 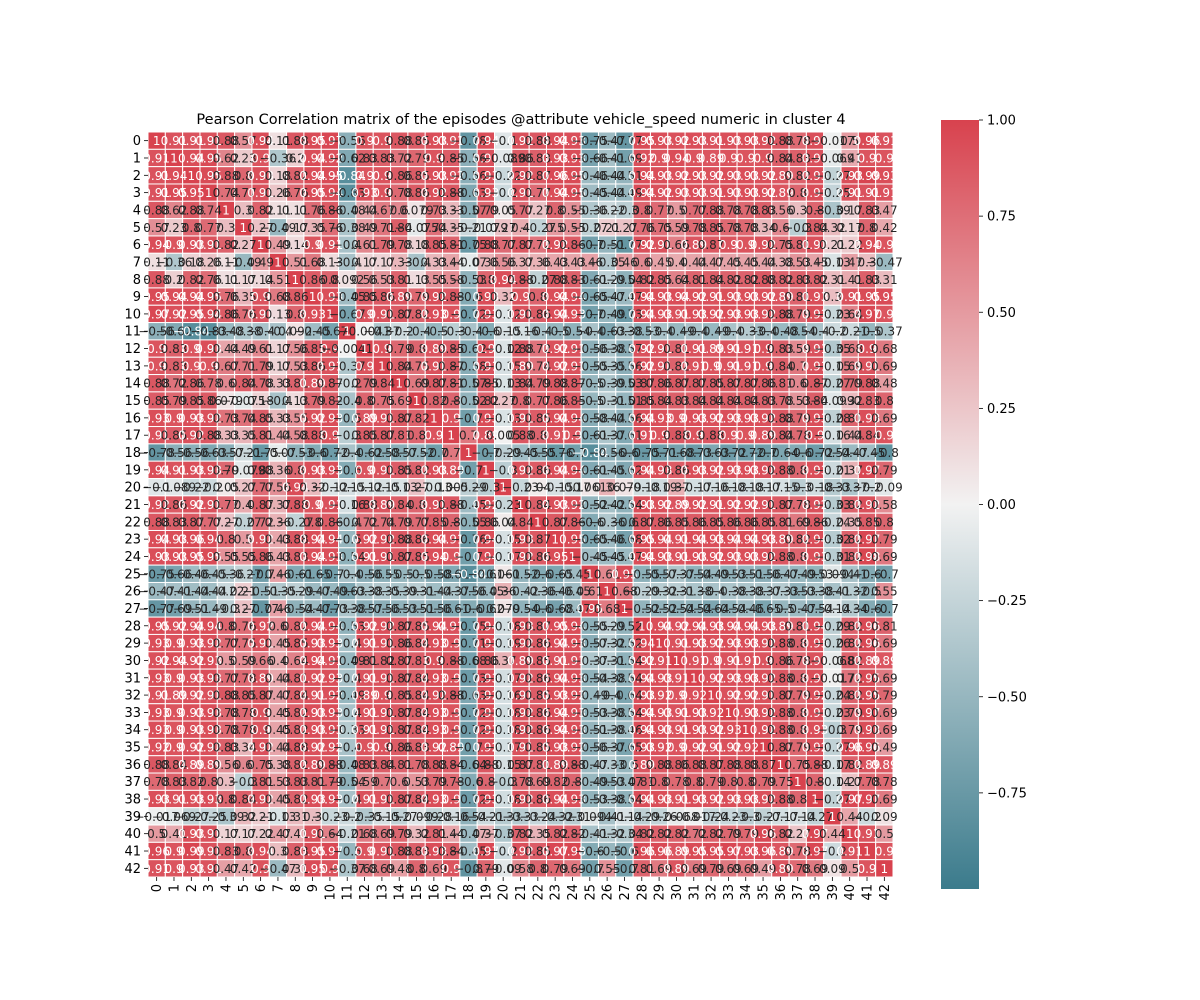 What do you see at coordinates (452, 892) in the screenshot?
I see `x-tick-label: 17` at bounding box center [452, 892].